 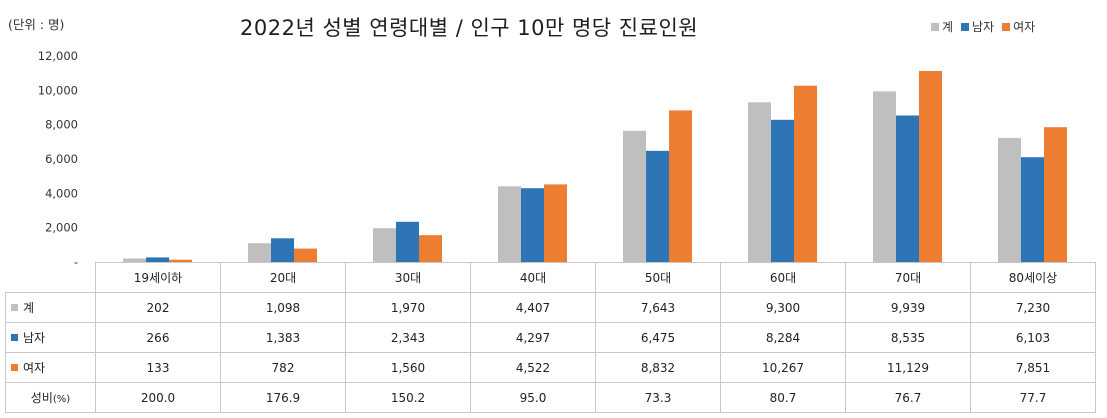 What do you see at coordinates (533, 367) in the screenshot?
I see `table-cell: 4,522` at bounding box center [533, 367].